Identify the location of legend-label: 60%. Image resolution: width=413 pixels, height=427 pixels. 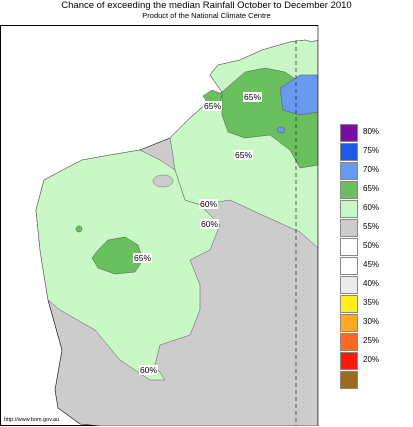
(371, 207).